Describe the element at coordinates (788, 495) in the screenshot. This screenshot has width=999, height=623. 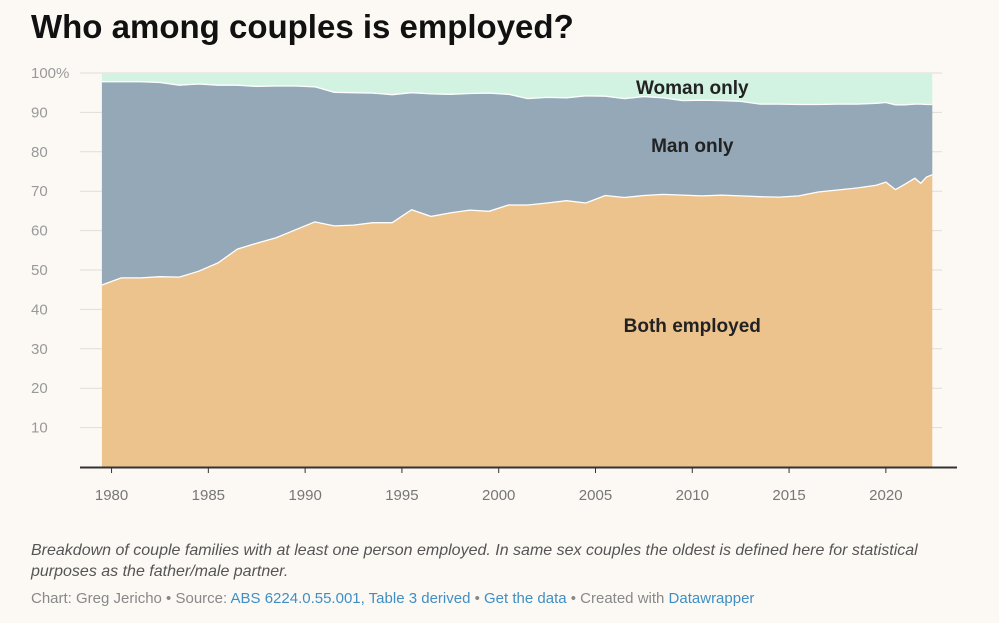
I see `x-tick-label: 2015` at that location.